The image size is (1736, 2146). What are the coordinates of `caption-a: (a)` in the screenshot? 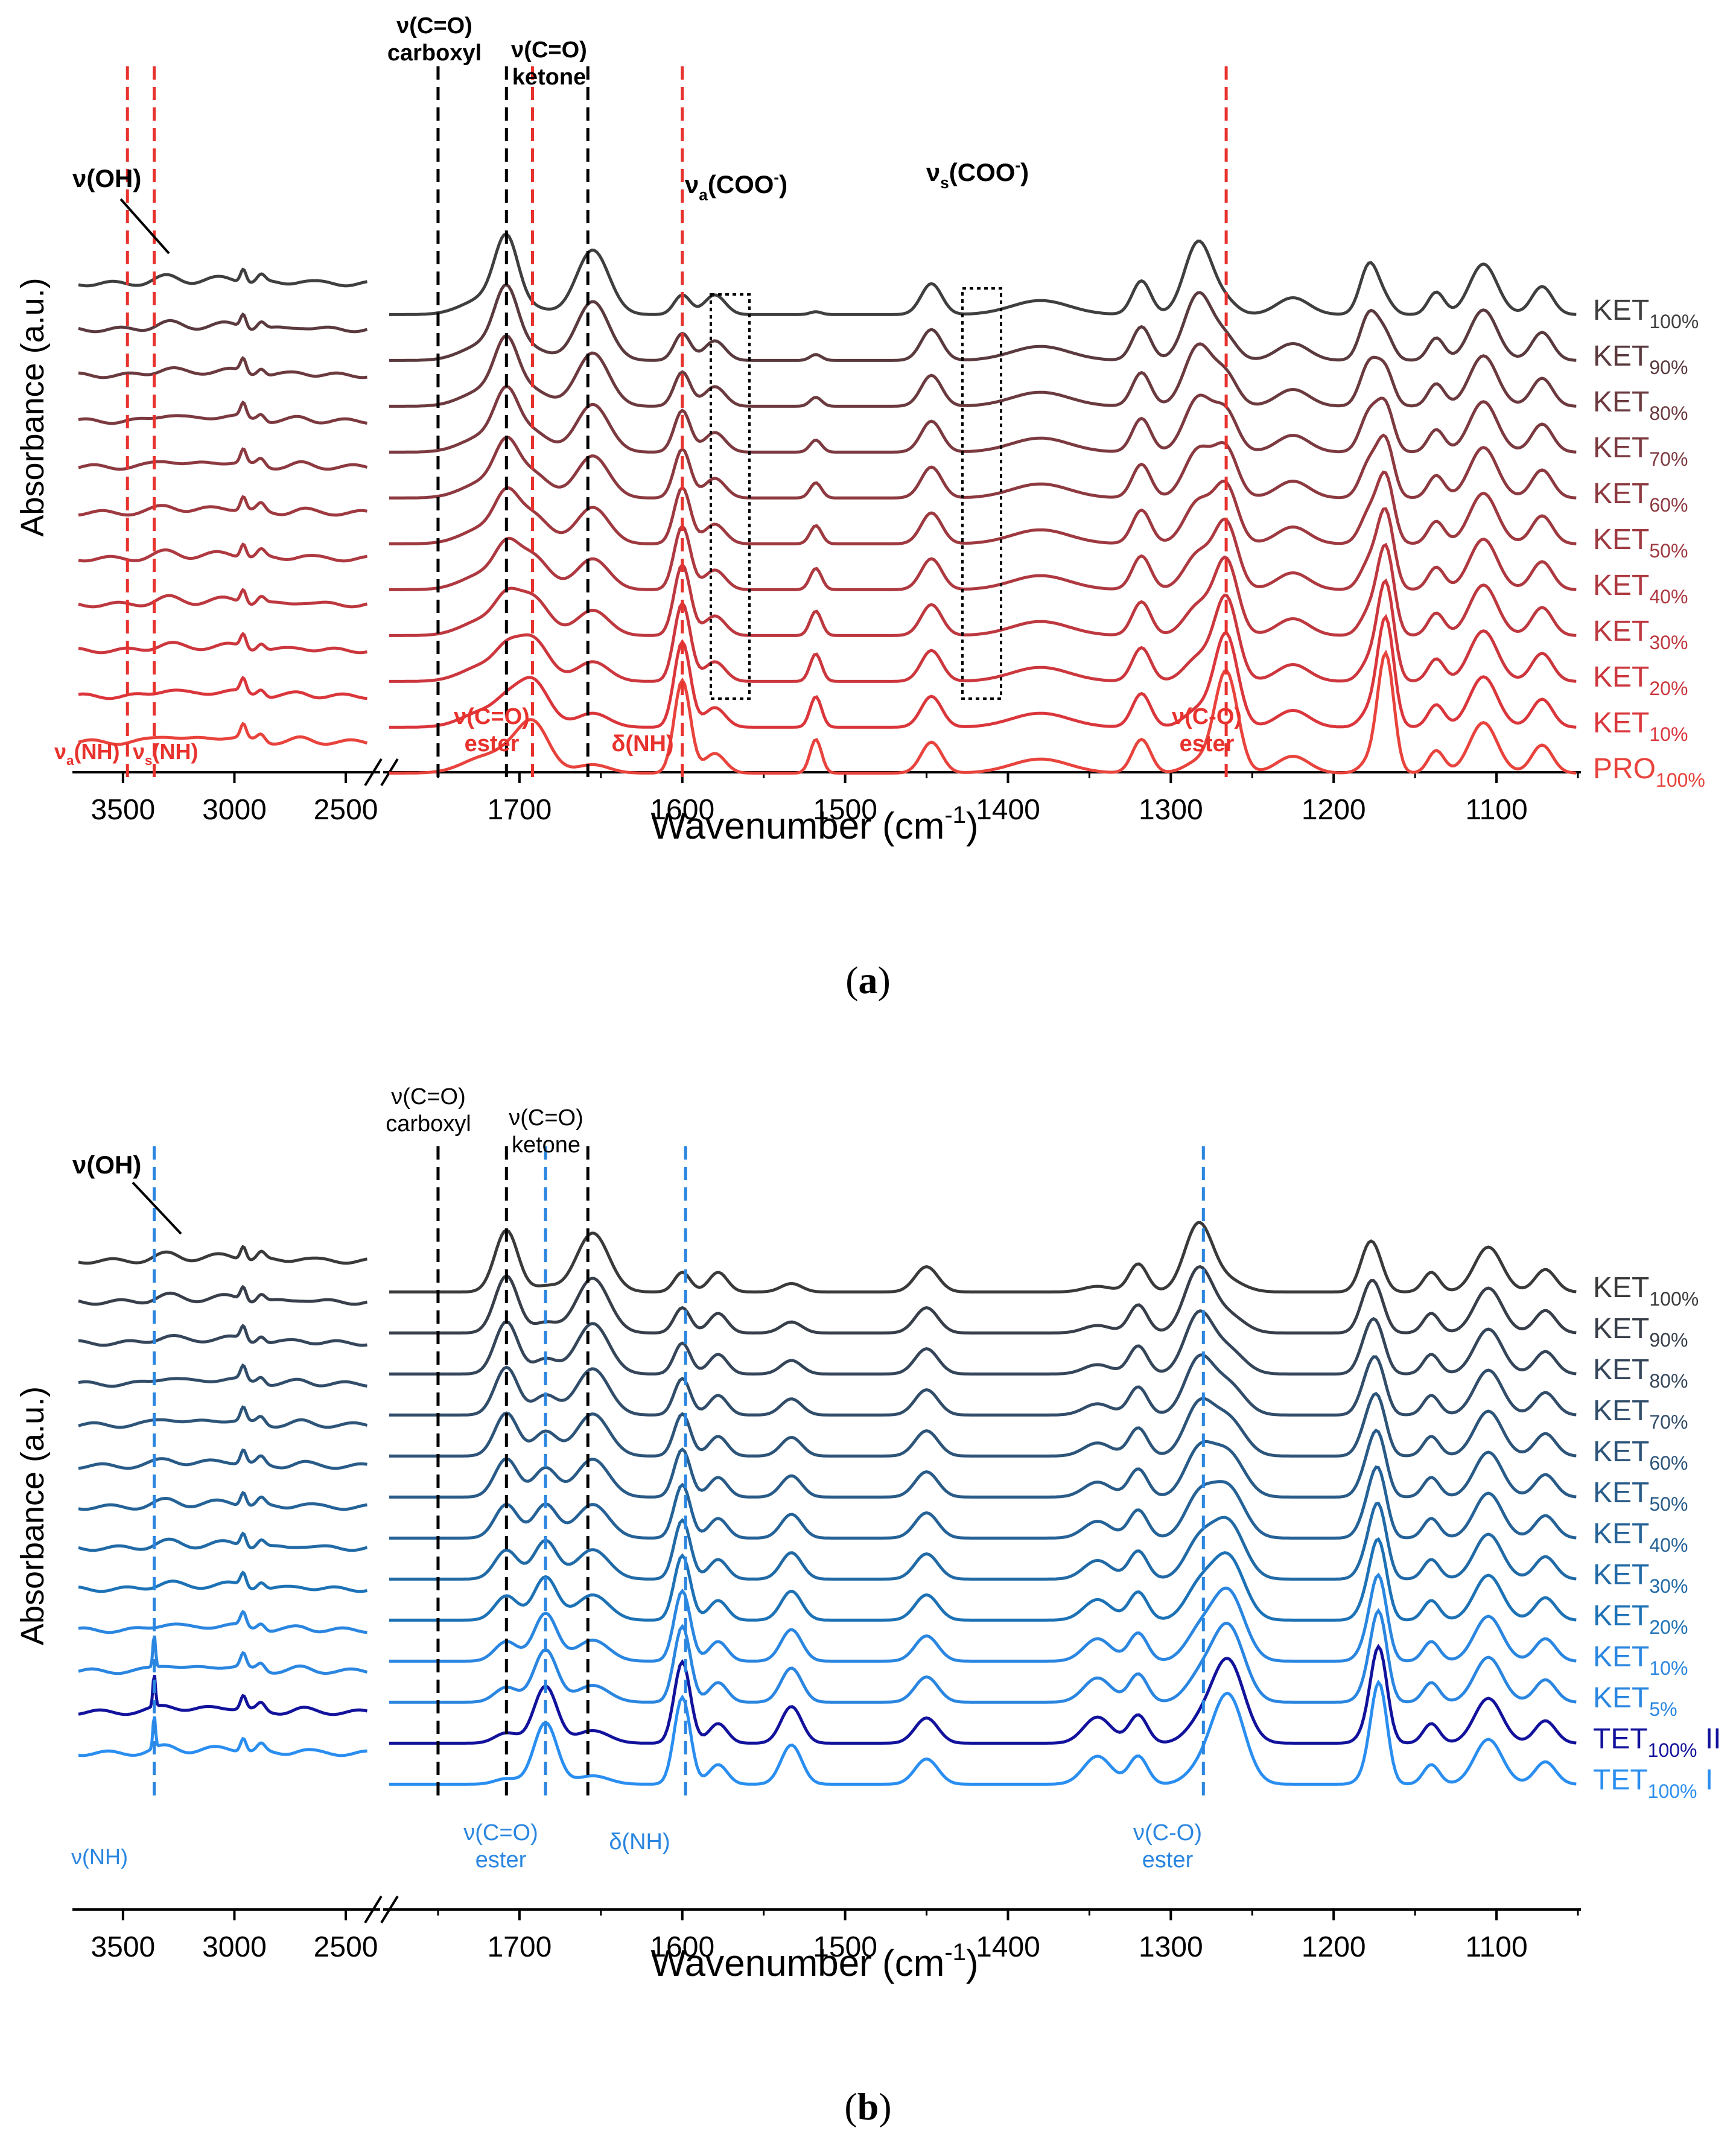 It's located at (868, 980).